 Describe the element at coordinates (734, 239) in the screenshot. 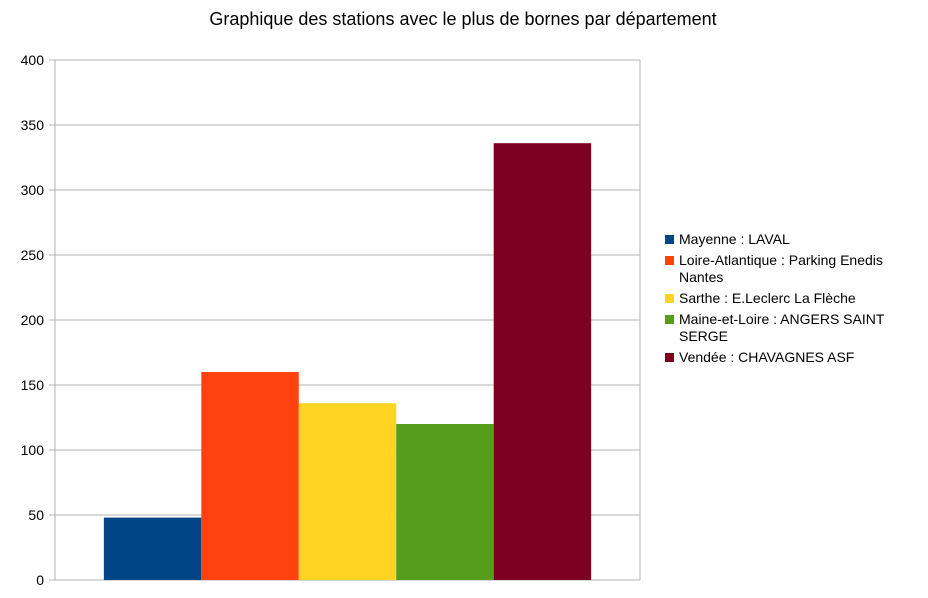

I see `legend-label-1: Mayenne : LAVAL` at that location.